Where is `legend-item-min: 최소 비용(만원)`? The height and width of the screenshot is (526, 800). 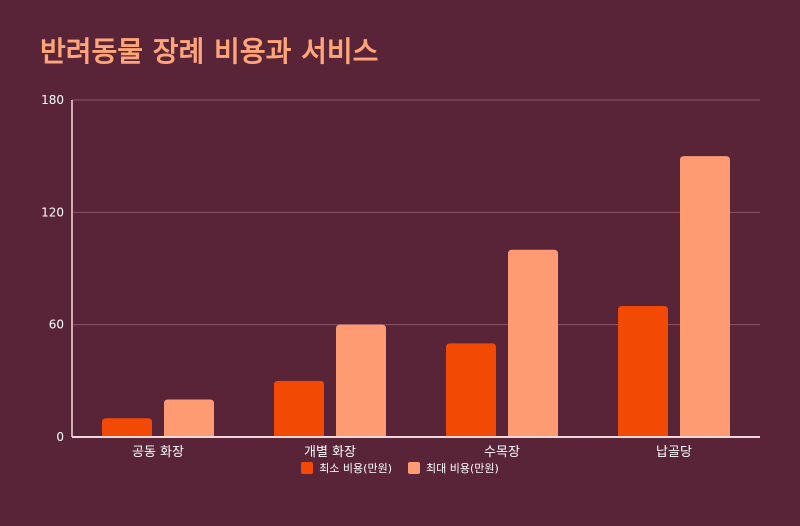
legend-item-min: 최소 비용(만원) is located at coordinates (346, 468).